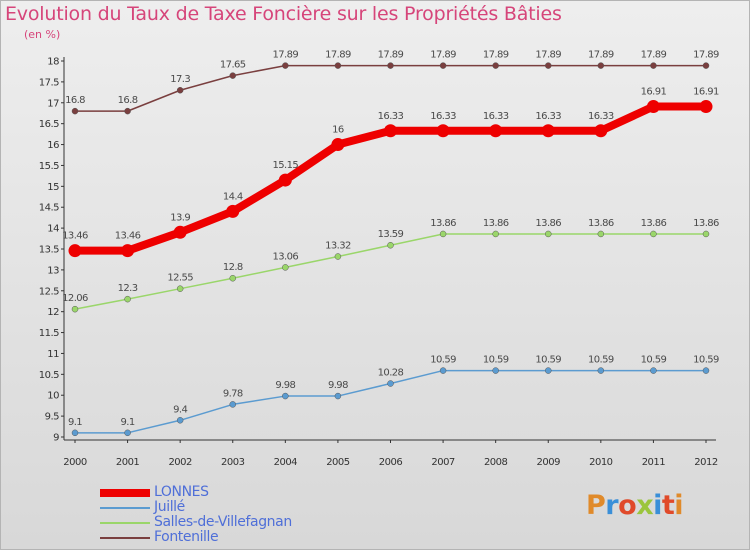  I want to click on proxiti-logo: Proxiti, so click(635, 505).